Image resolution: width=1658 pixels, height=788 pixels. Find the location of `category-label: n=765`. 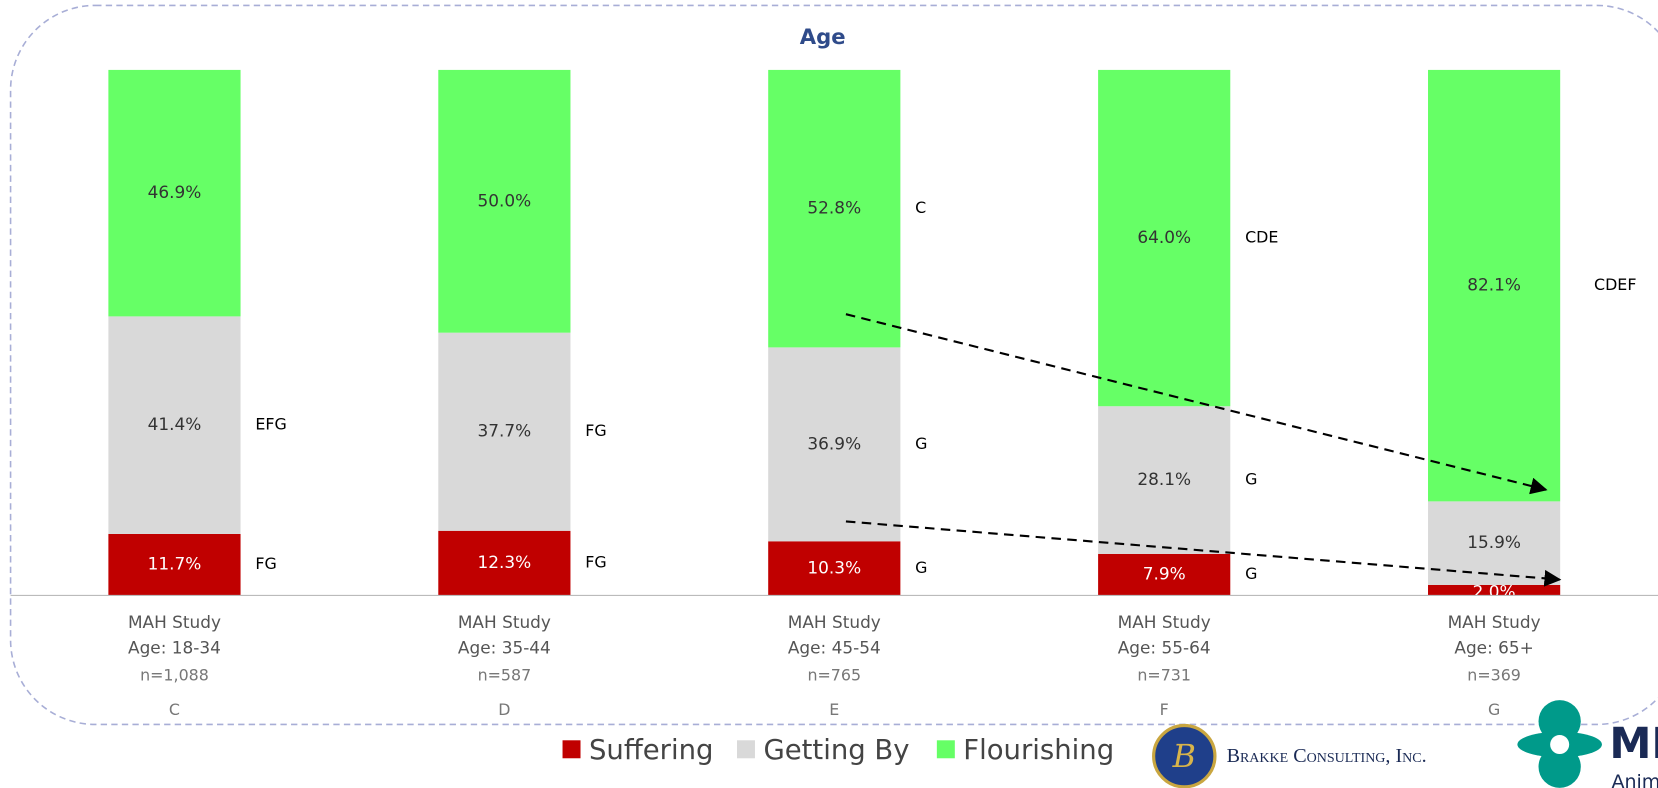

category-label: n=765 is located at coordinates (834, 674).